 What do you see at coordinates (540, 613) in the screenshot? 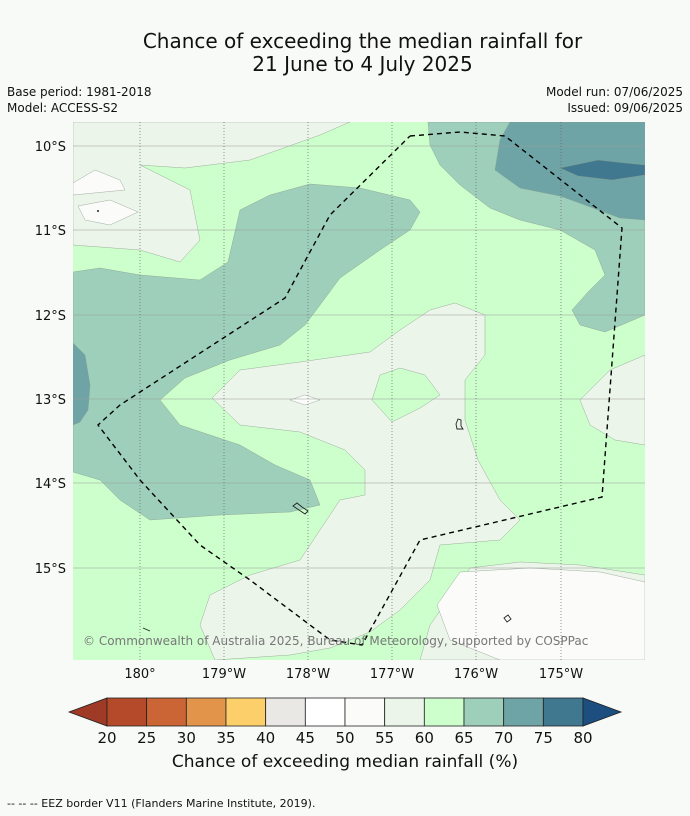
I see `region-50-55-southeast` at bounding box center [540, 613].